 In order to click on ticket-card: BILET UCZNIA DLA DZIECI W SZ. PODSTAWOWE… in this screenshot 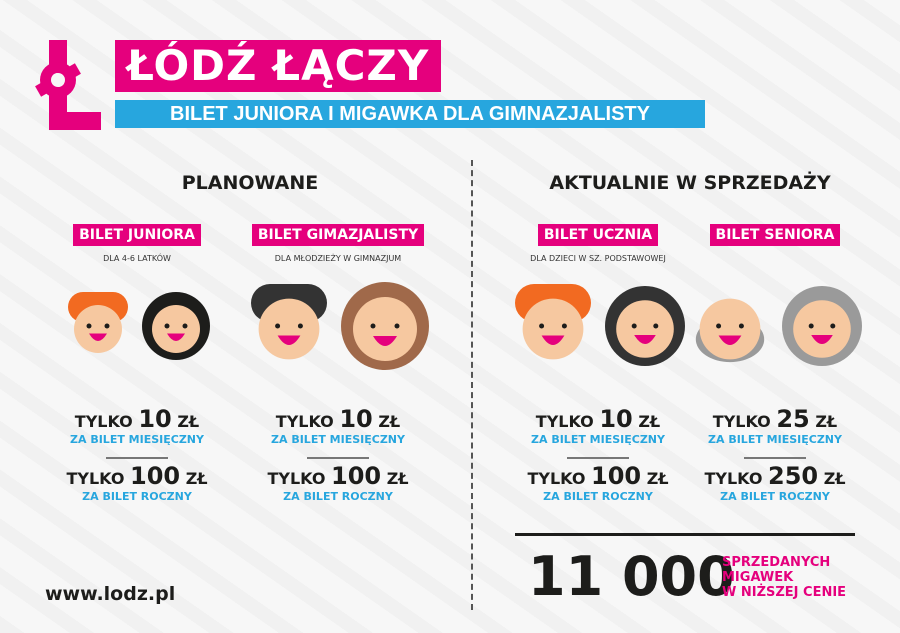, I will do `click(598, 364)`.